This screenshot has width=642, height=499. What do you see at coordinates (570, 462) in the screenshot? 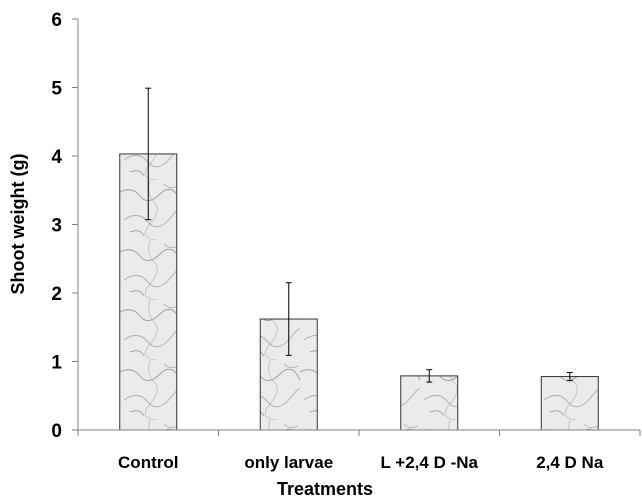
I see `x-category-label: 2,4 D Na` at bounding box center [570, 462].